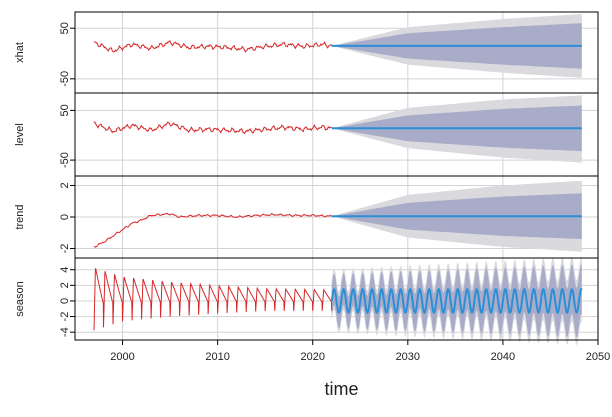 This screenshot has height=417, width=612. I want to click on y-axis-label: xhat, so click(20, 52).